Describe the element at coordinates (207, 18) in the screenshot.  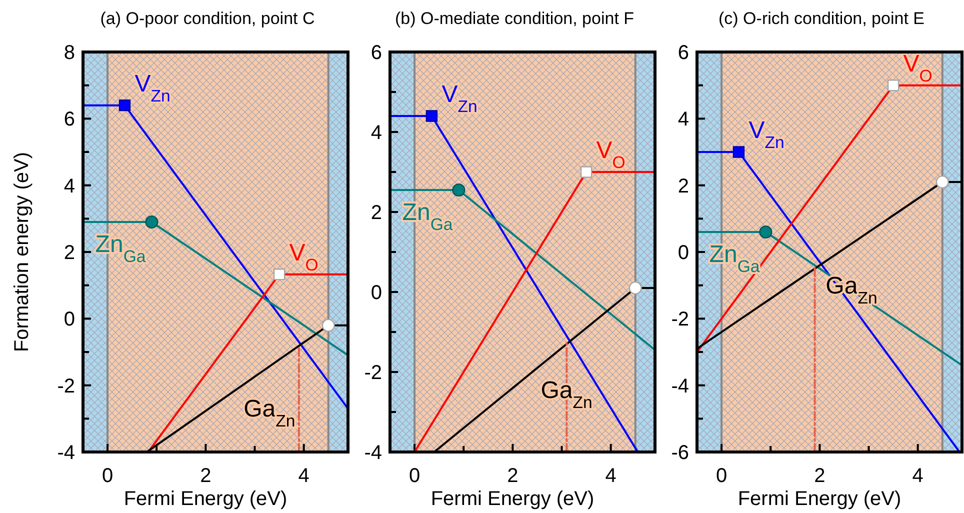
I see `chart-title: (a) O-poor condition, point C` at that location.